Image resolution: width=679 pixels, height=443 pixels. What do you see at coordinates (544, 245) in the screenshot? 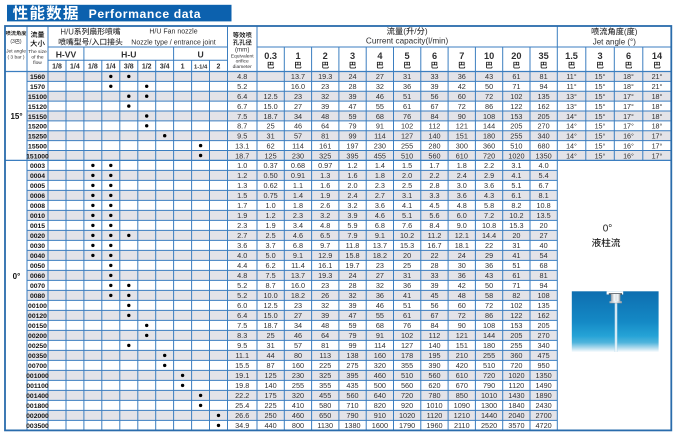
I see `svg-text: 40` at bounding box center [544, 245].